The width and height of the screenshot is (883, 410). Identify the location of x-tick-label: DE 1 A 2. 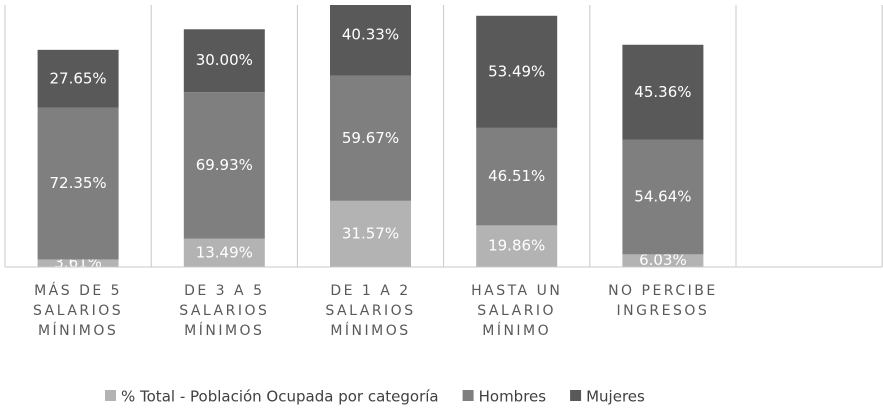
(370, 291).